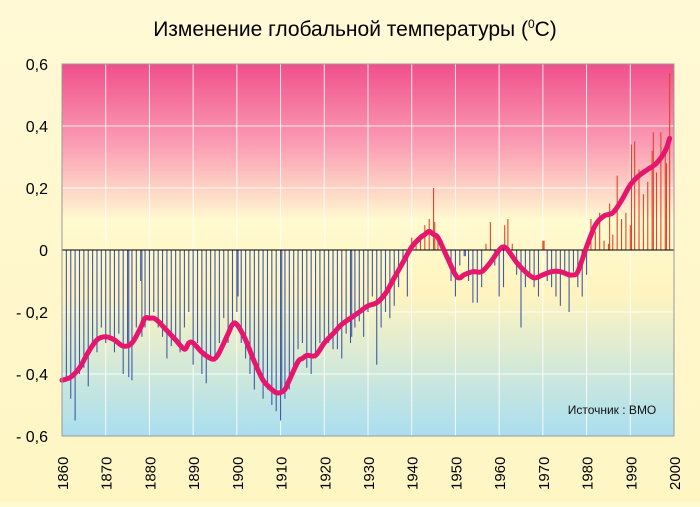 The image size is (700, 507). Describe the element at coordinates (325, 473) in the screenshot. I see `x-tick-label: 1920` at that location.